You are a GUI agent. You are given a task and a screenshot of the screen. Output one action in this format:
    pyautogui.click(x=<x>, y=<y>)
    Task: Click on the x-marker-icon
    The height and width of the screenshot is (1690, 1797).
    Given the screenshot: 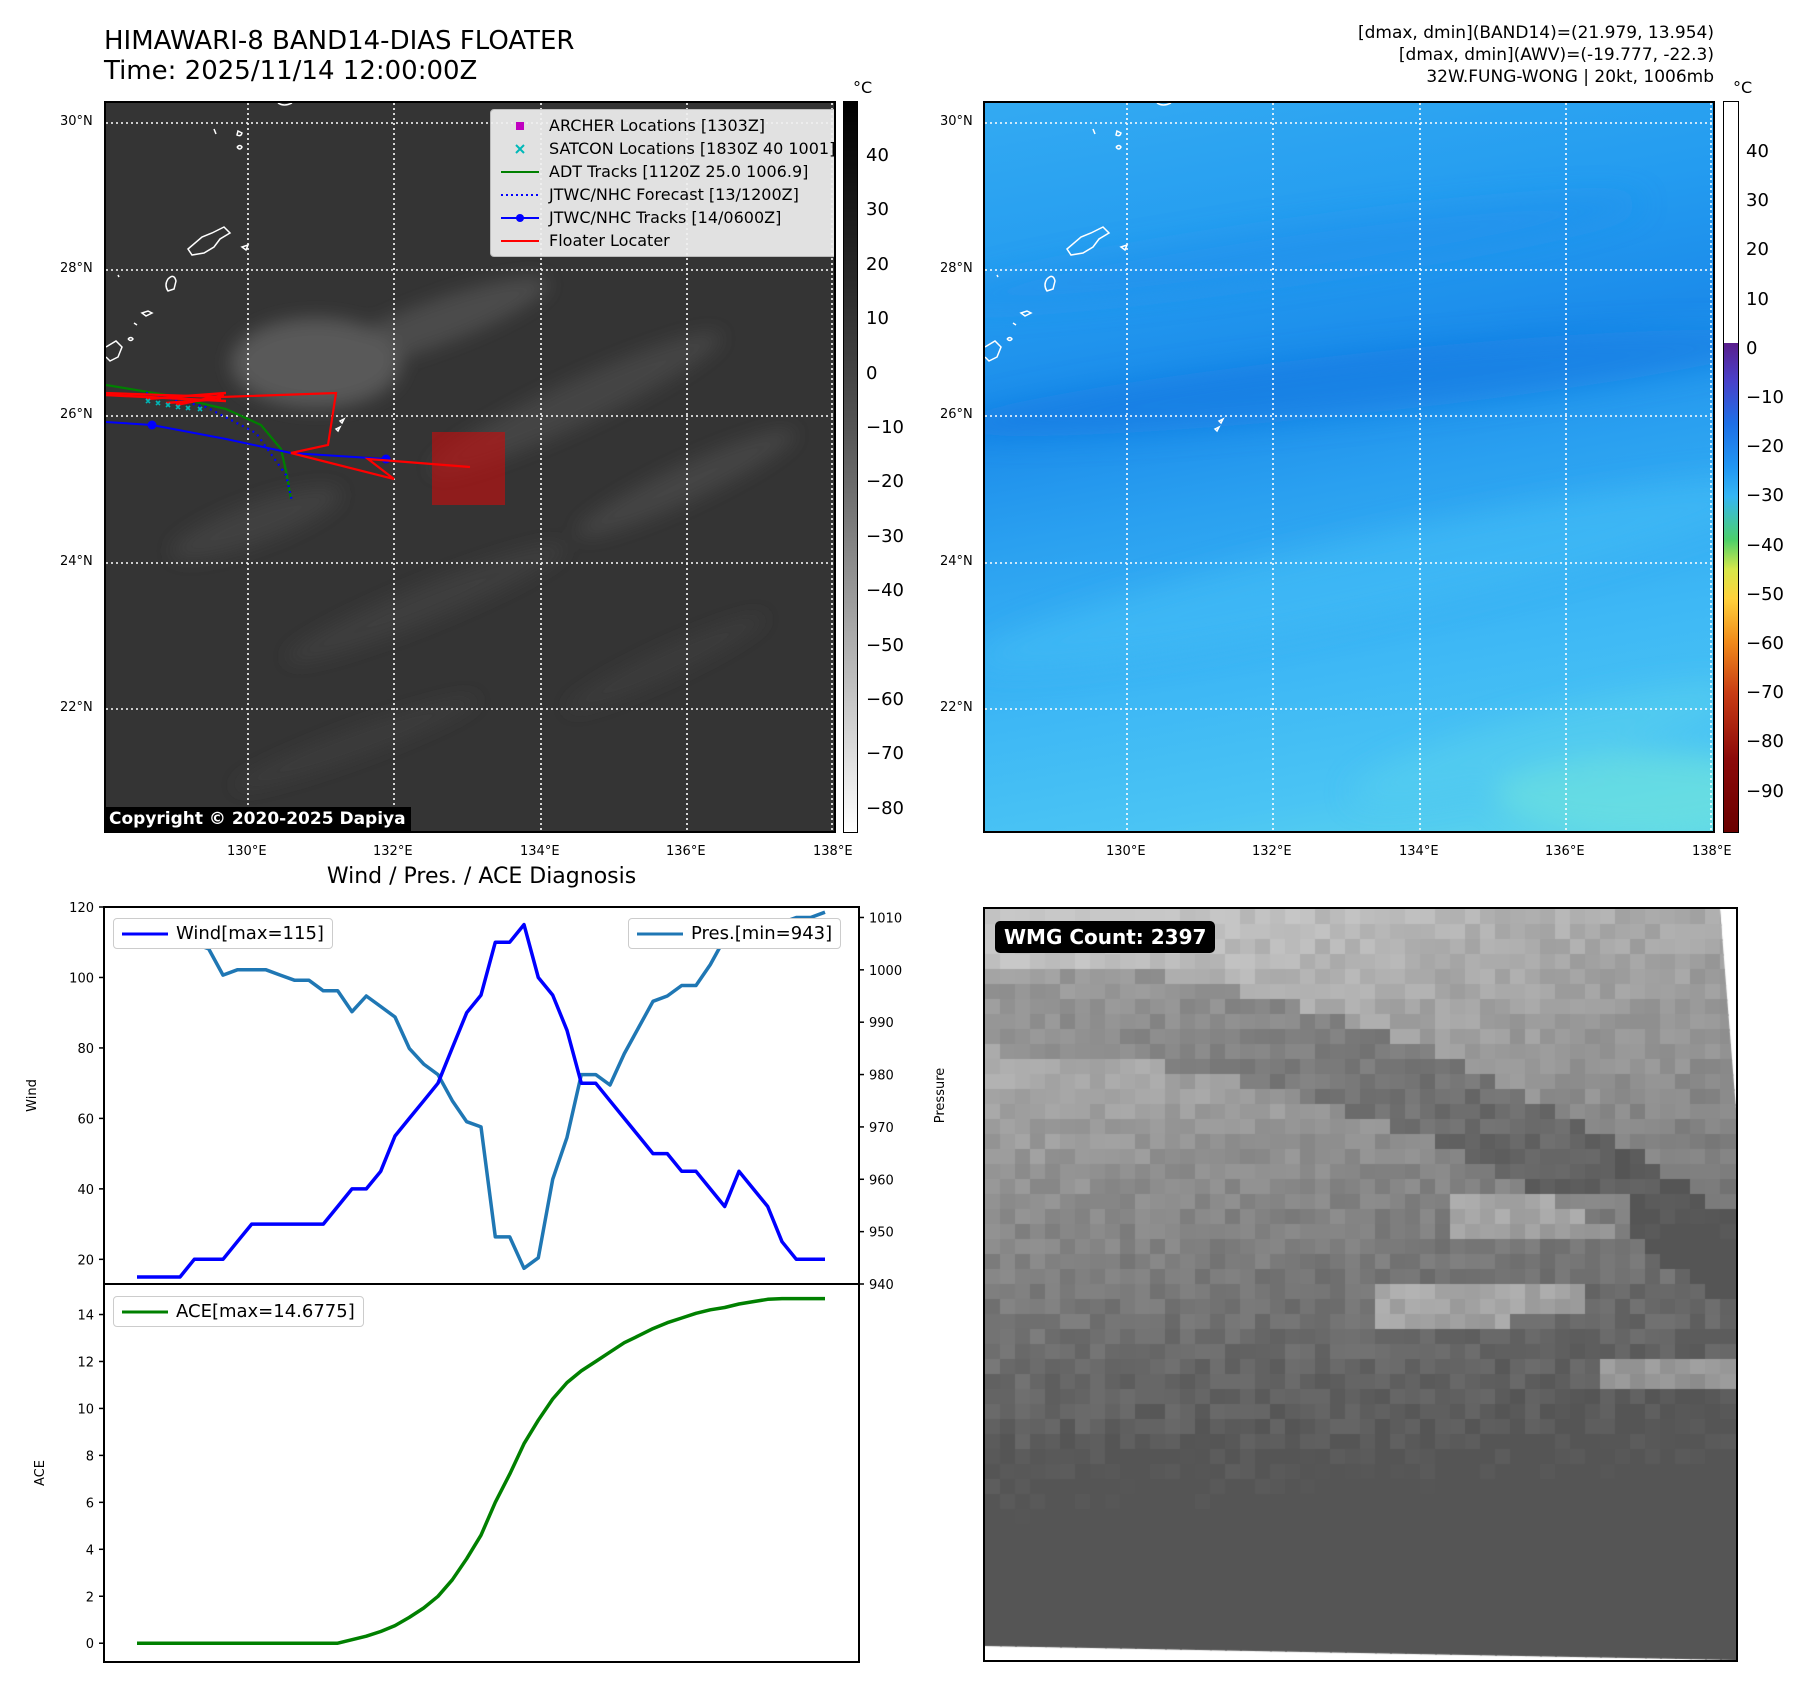 What is the action you would take?
    pyautogui.click(x=520, y=148)
    